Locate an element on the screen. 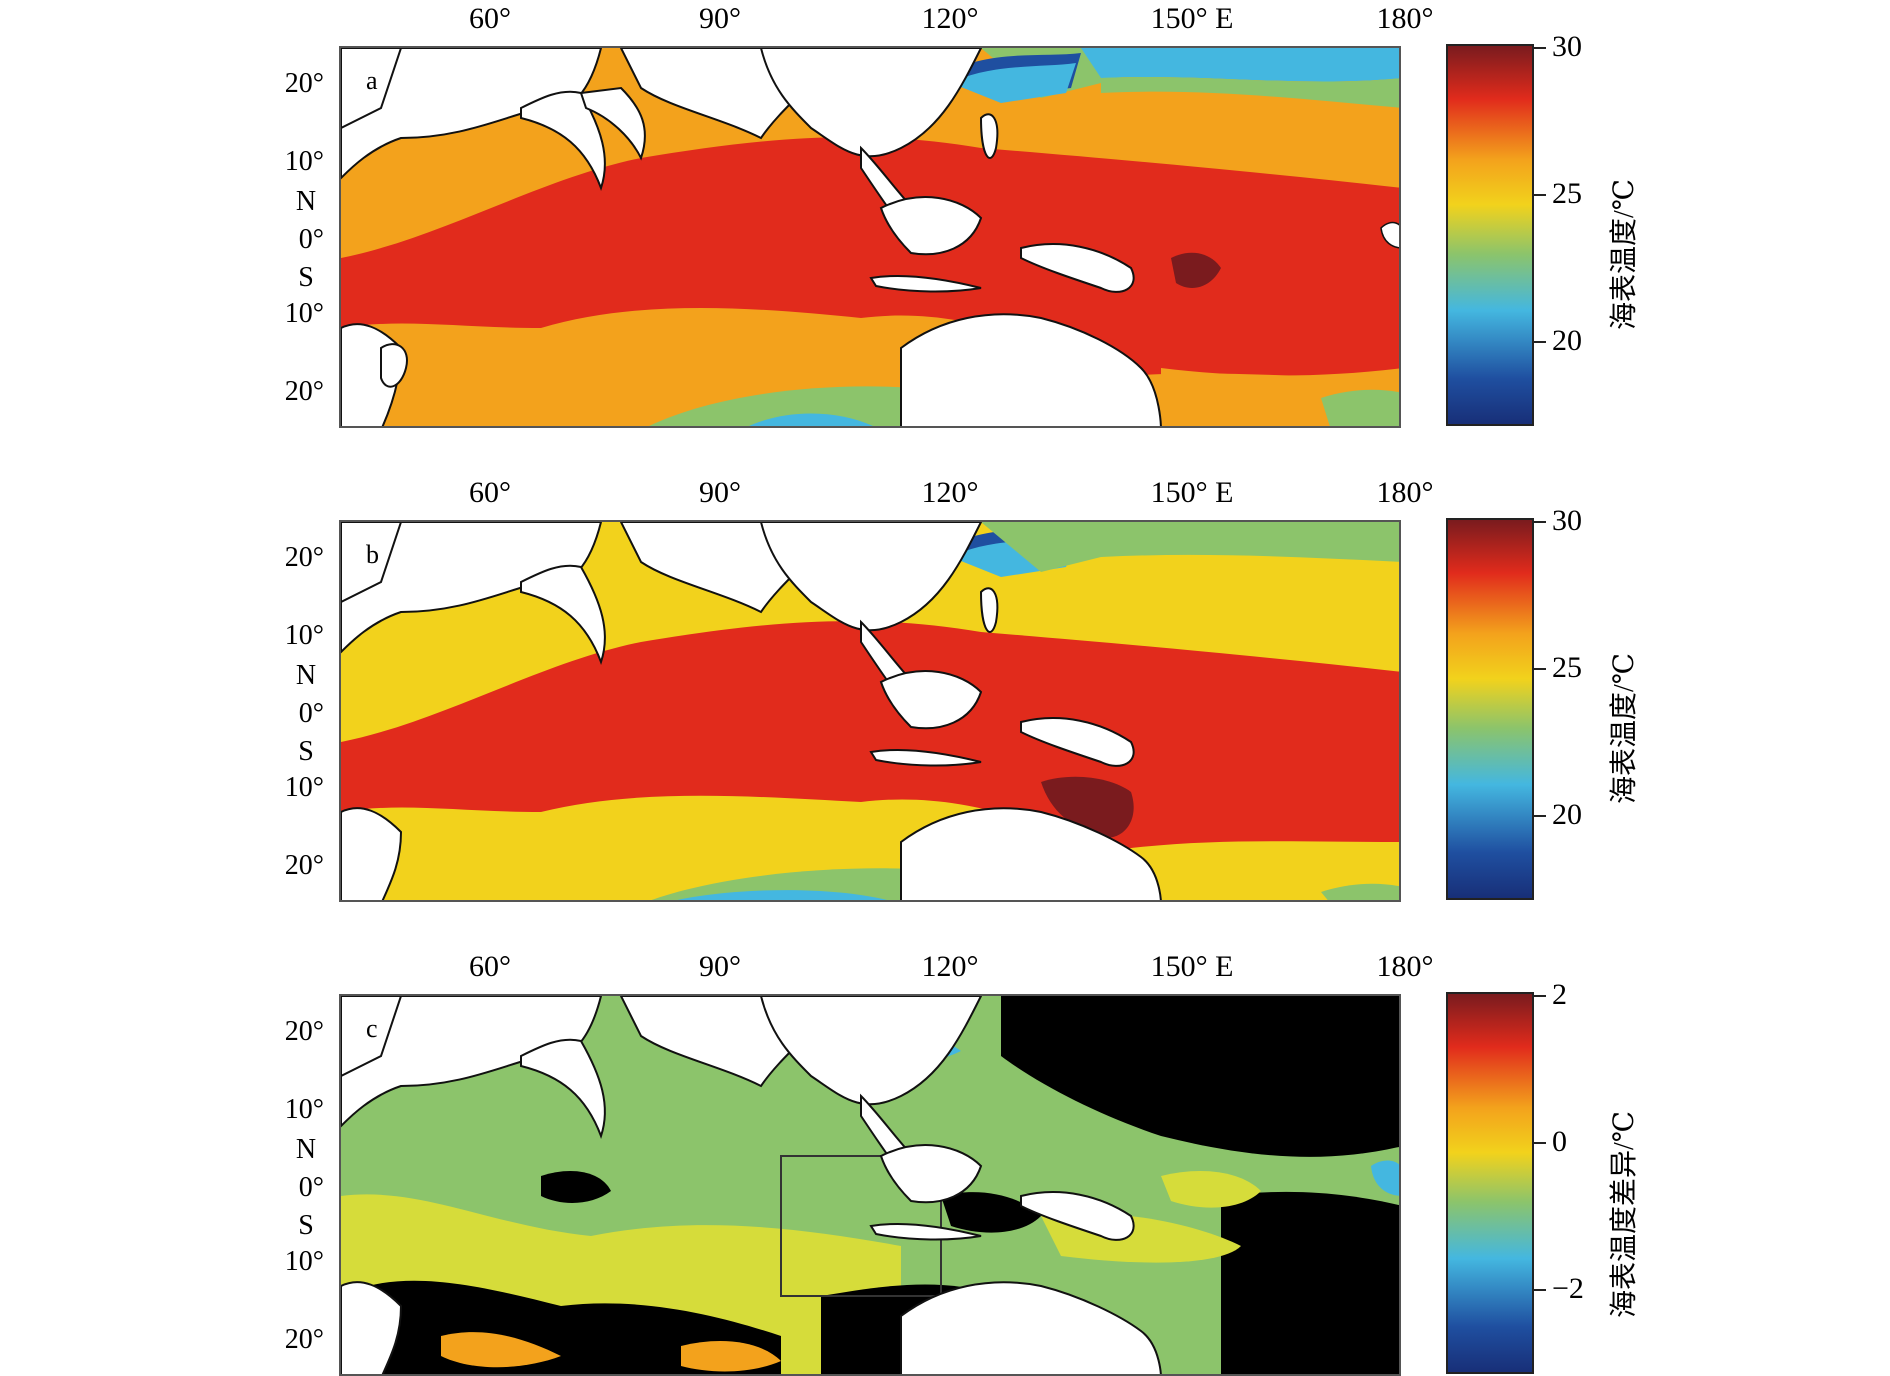 The width and height of the screenshot is (1890, 1376). panel-b-label: b is located at coordinates (372, 554).